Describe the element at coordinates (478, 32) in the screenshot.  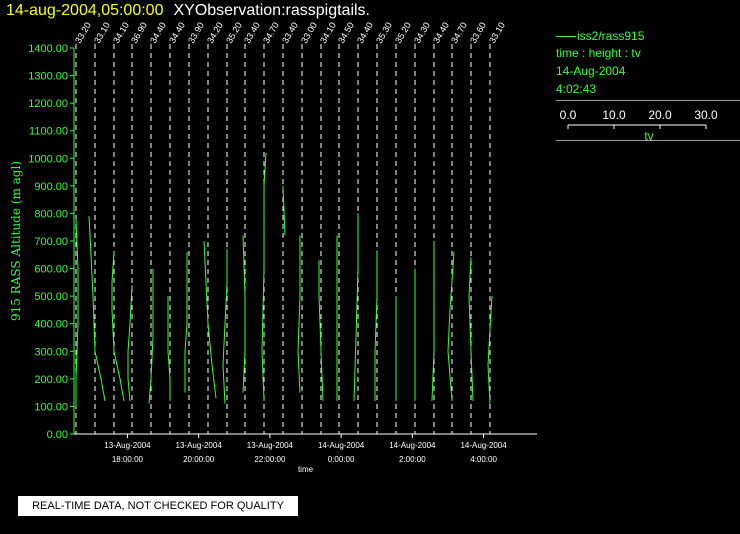
I see `profile-label: 33.60` at that location.